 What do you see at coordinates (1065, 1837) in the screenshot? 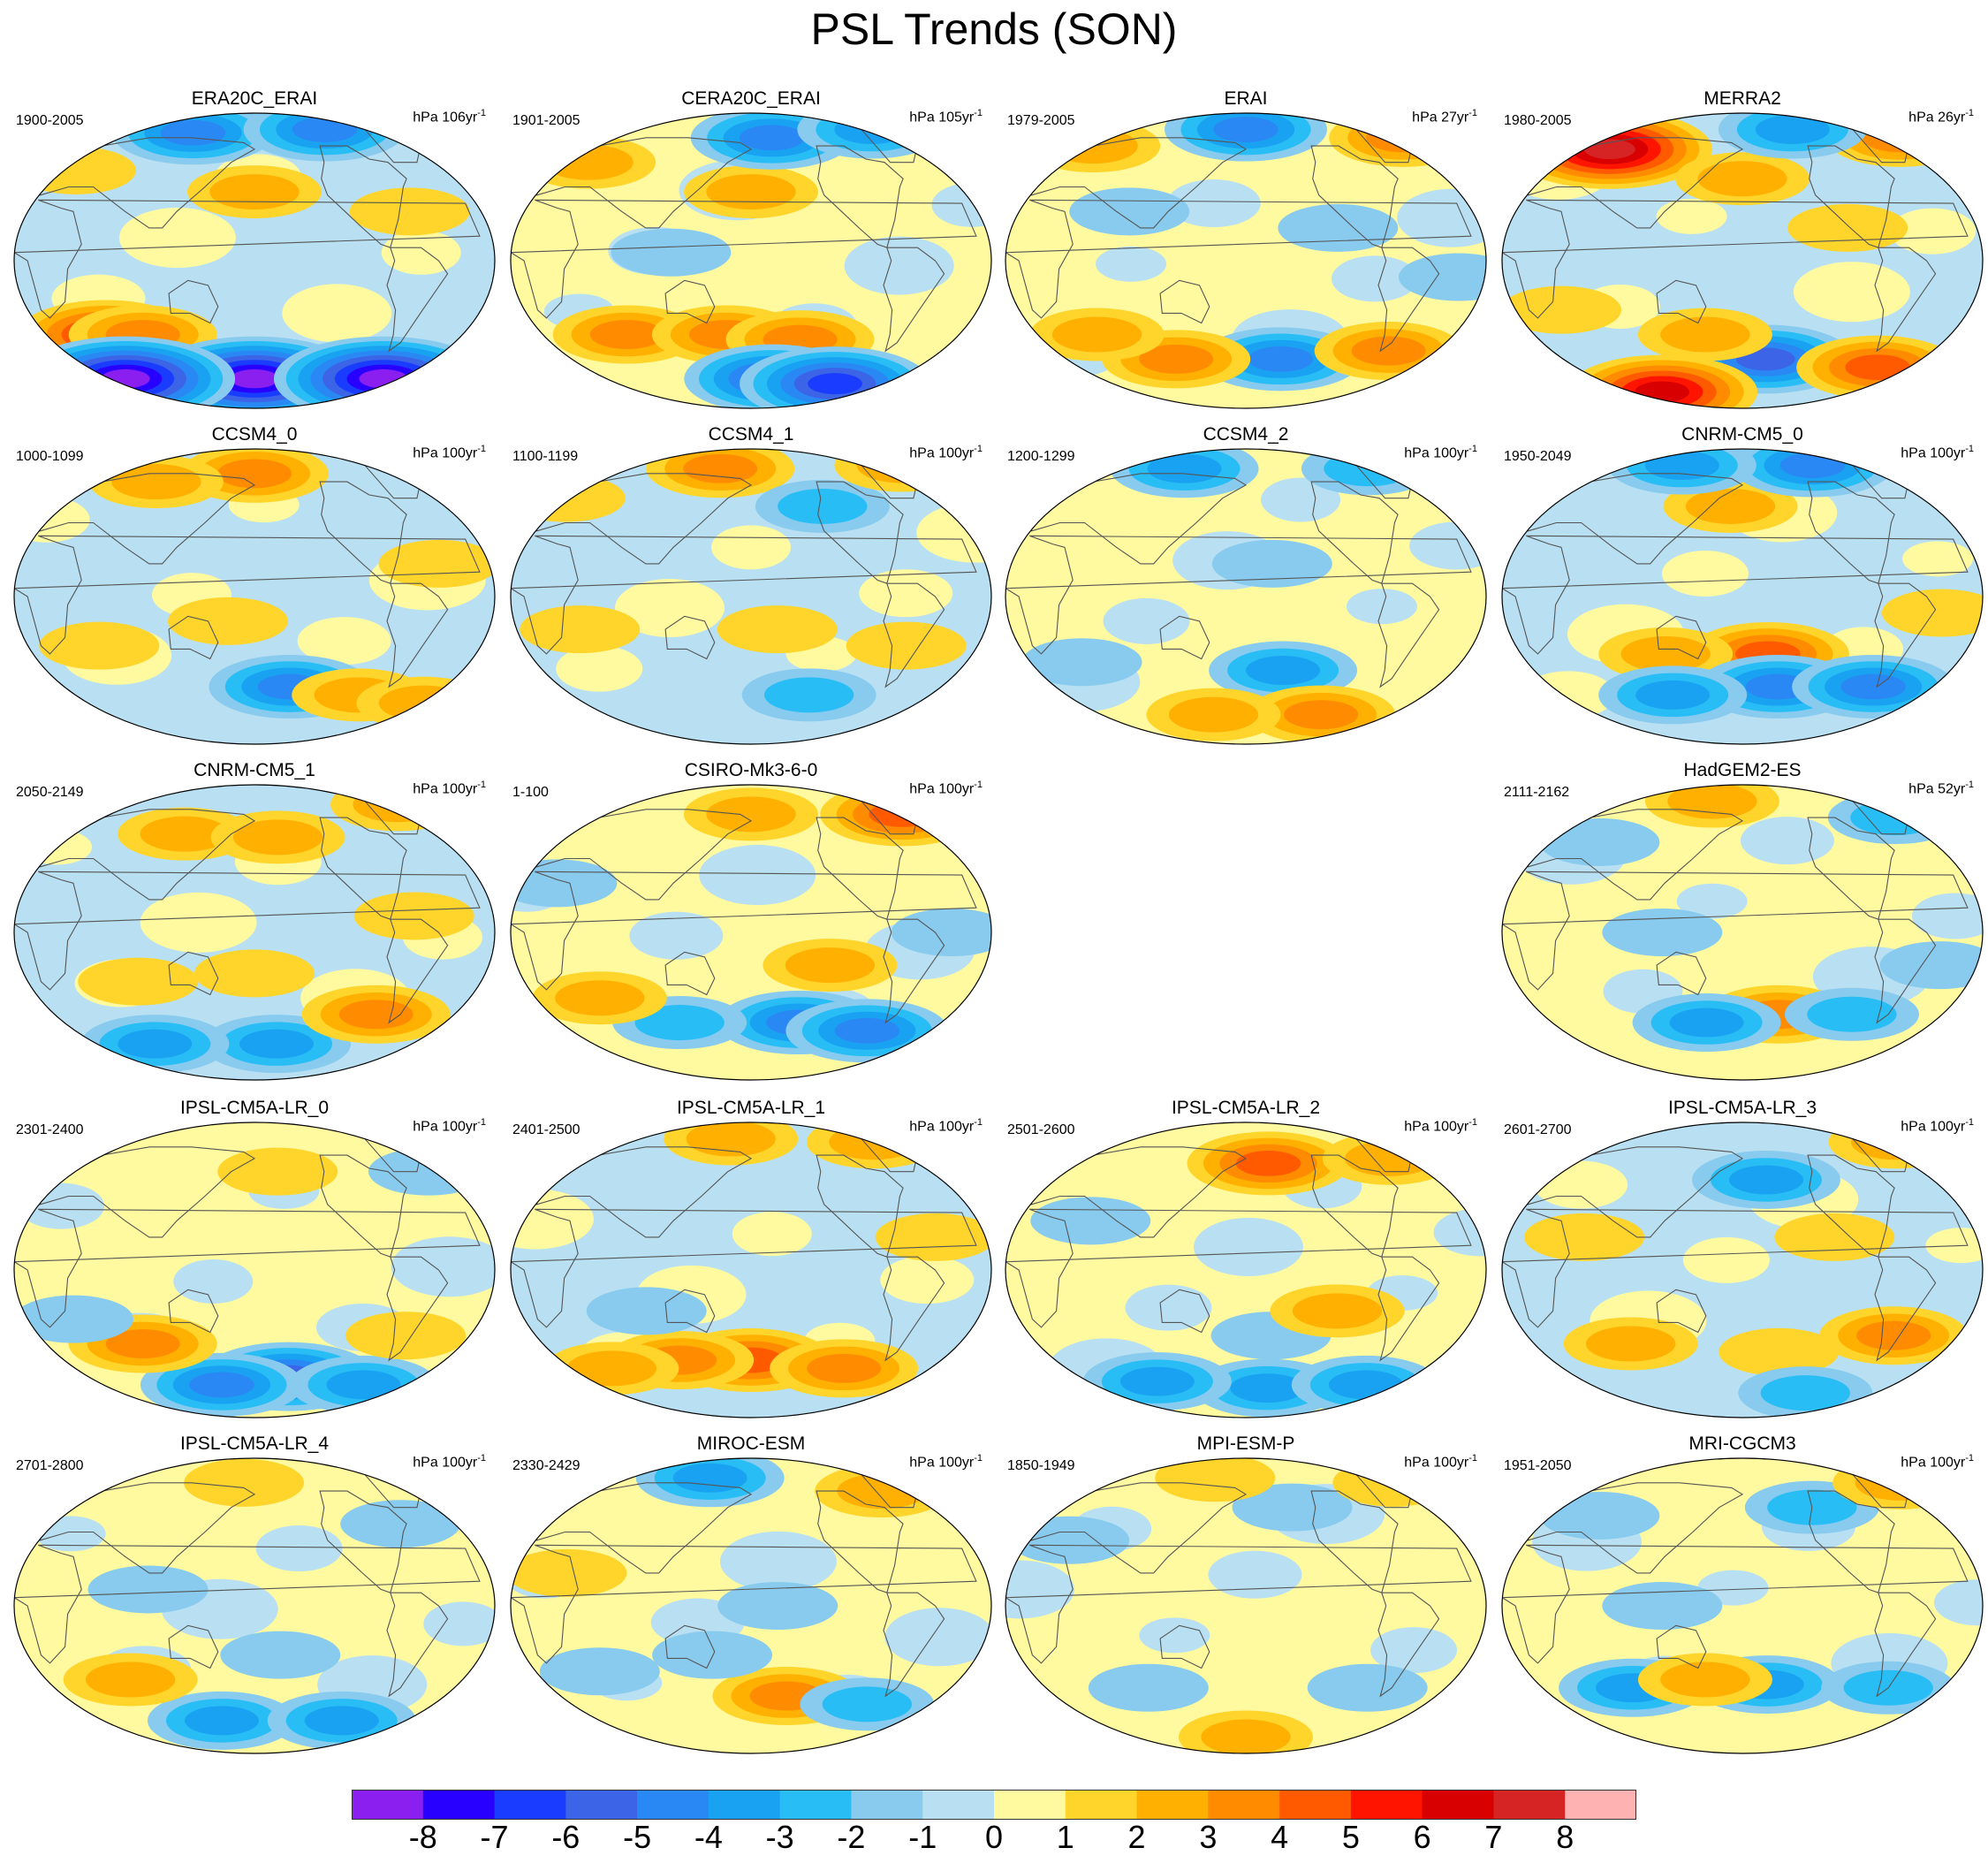
I see `colorbar-tick-label: 1` at bounding box center [1065, 1837].